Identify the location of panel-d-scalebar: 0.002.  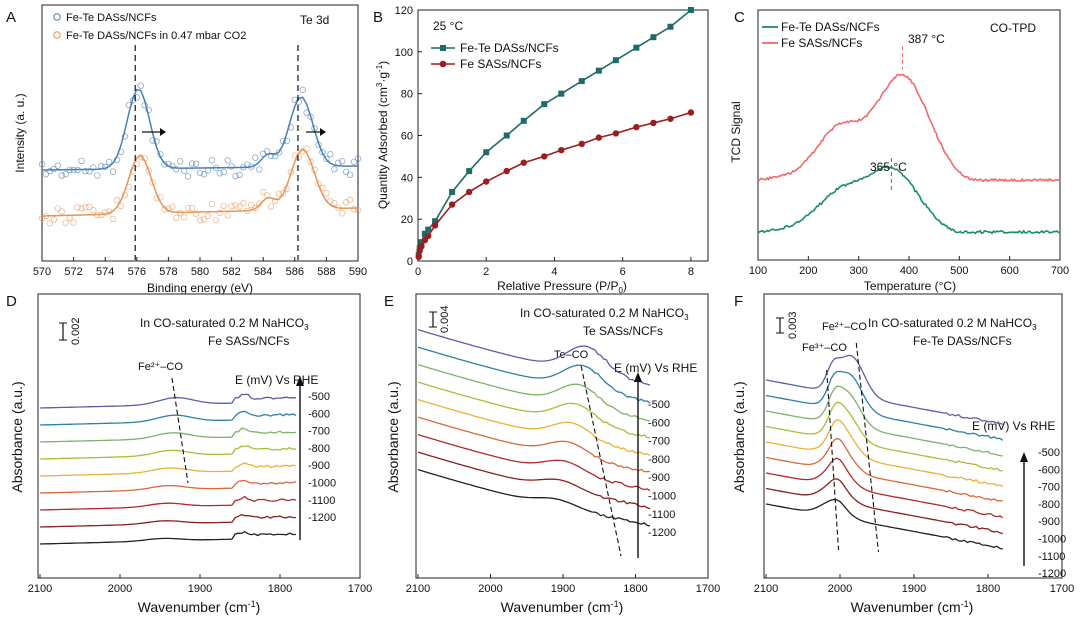
(70, 331).